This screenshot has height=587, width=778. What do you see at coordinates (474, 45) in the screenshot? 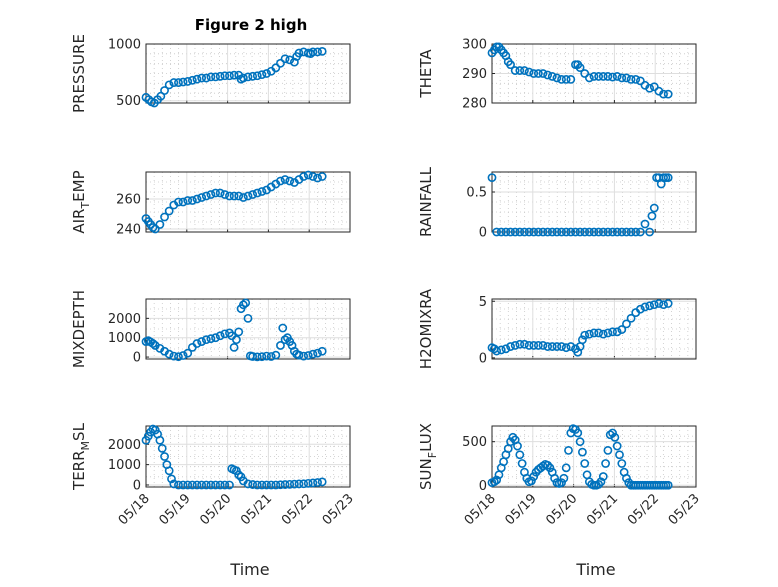
I see `y-tick-label: 300` at bounding box center [474, 45].